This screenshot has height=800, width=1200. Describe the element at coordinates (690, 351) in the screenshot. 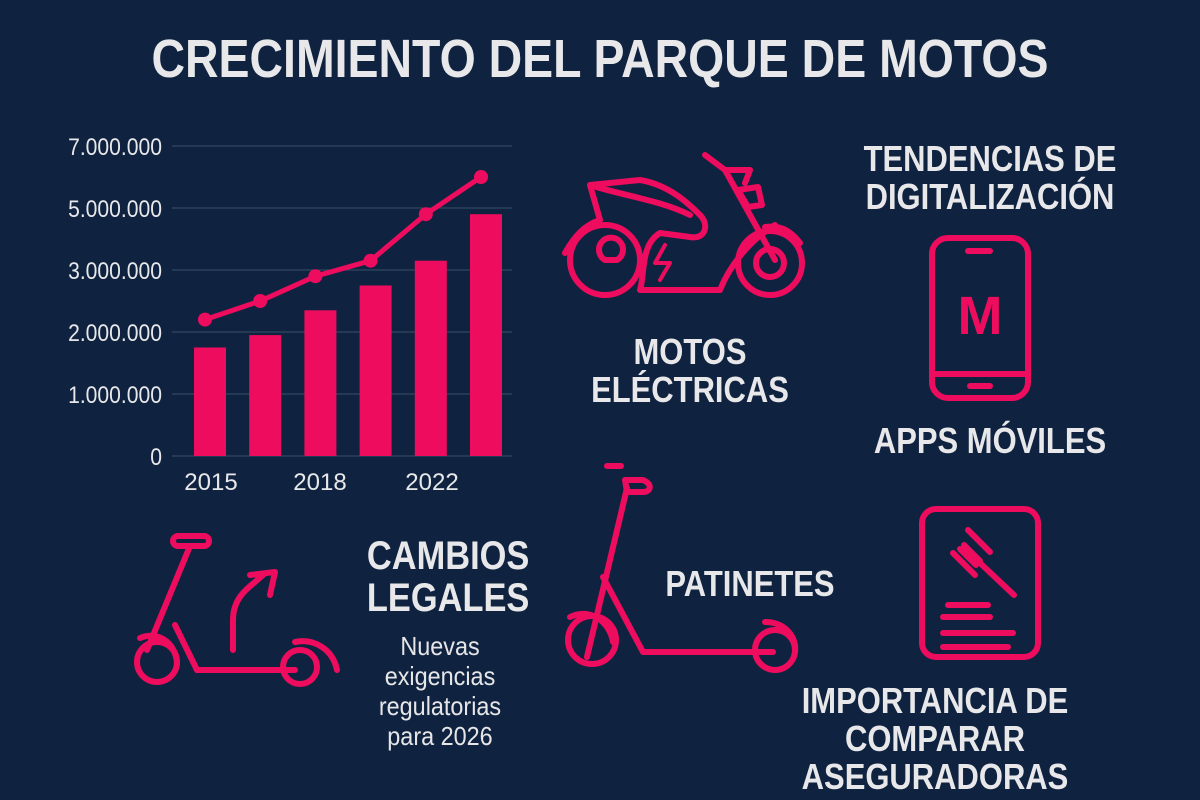

I see `motos-electricas-line1: MOTOS` at that location.